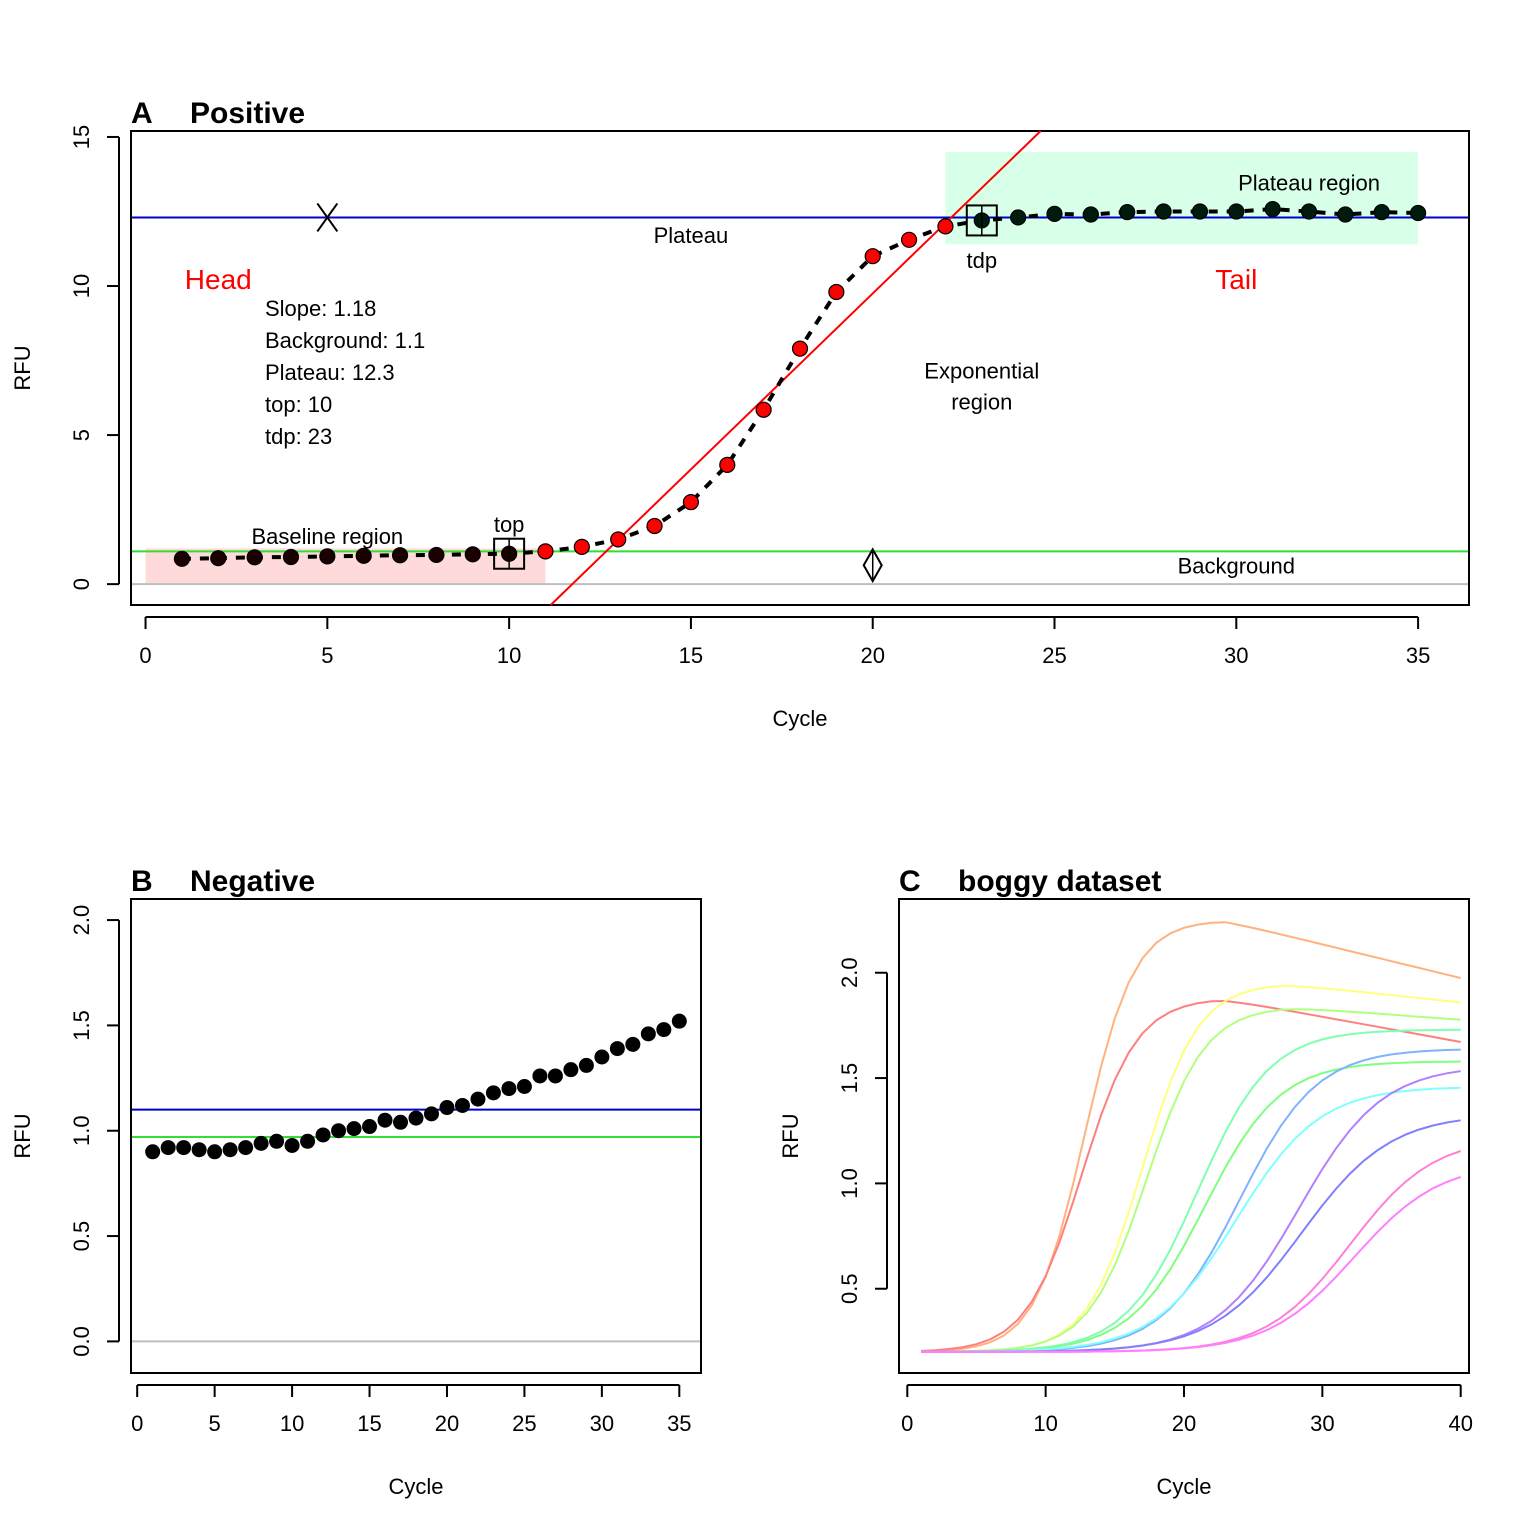 This screenshot has height=1536, width=1536. Describe the element at coordinates (142, 113) in the screenshot. I see `panel-a-letter: A` at that location.